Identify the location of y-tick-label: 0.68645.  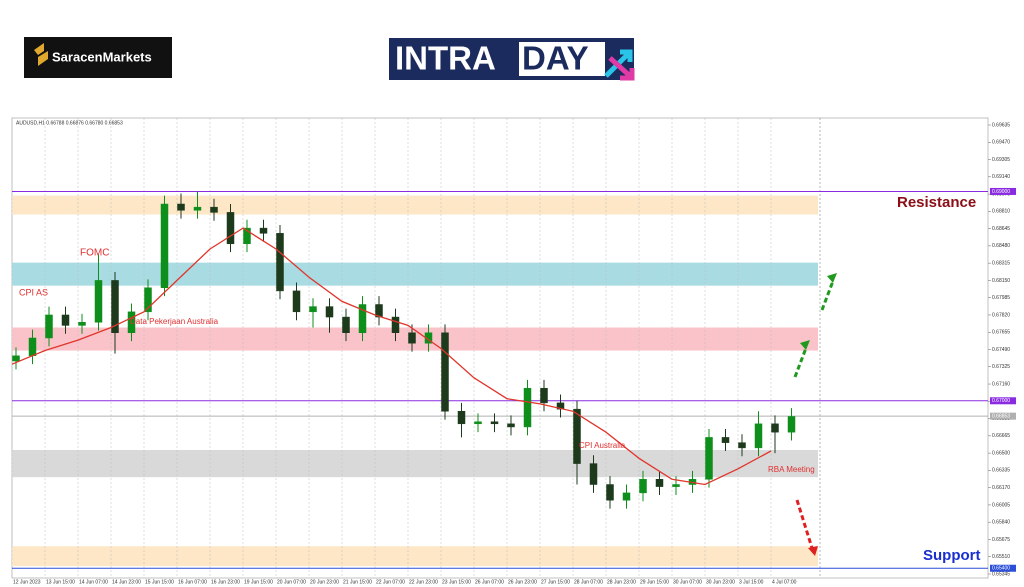
(1001, 229).